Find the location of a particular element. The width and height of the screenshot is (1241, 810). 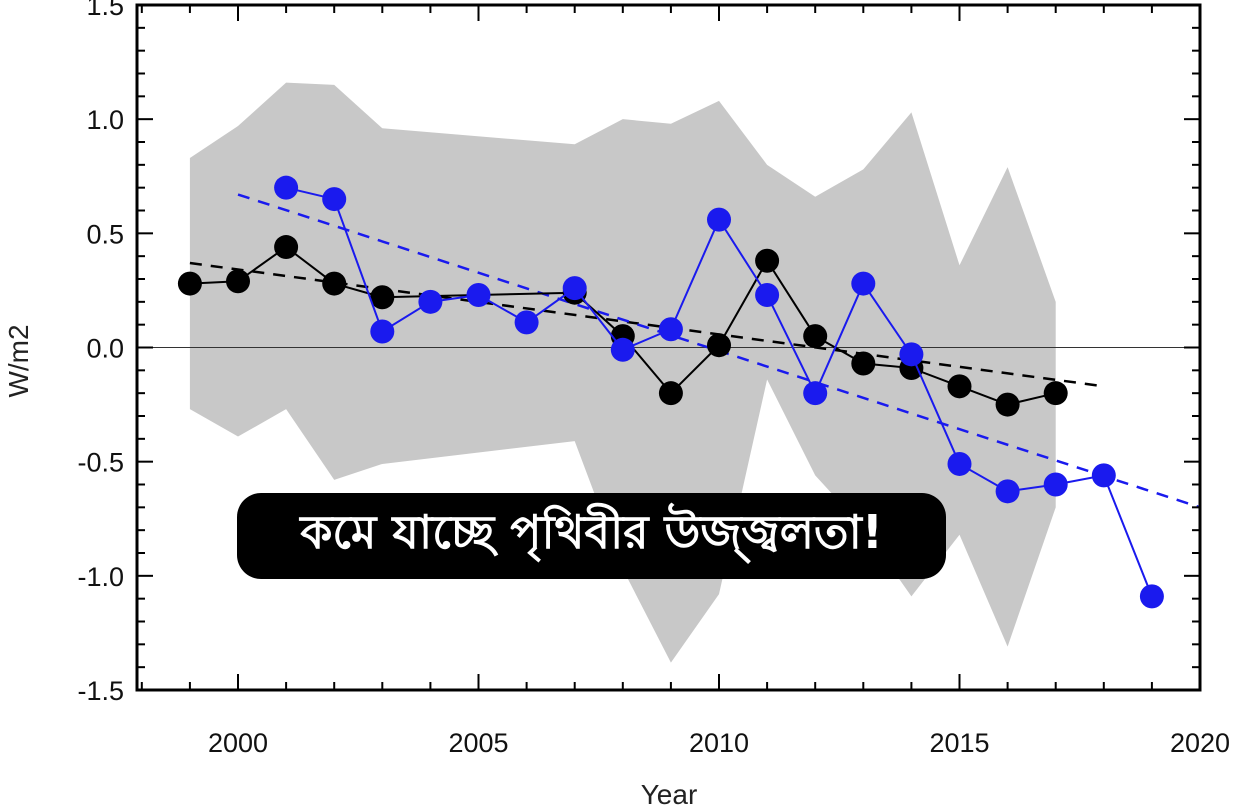

headline-banner: কমে যাচ্ছে পৃথিবীর উজ্জ্বলতা! is located at coordinates (591, 536).